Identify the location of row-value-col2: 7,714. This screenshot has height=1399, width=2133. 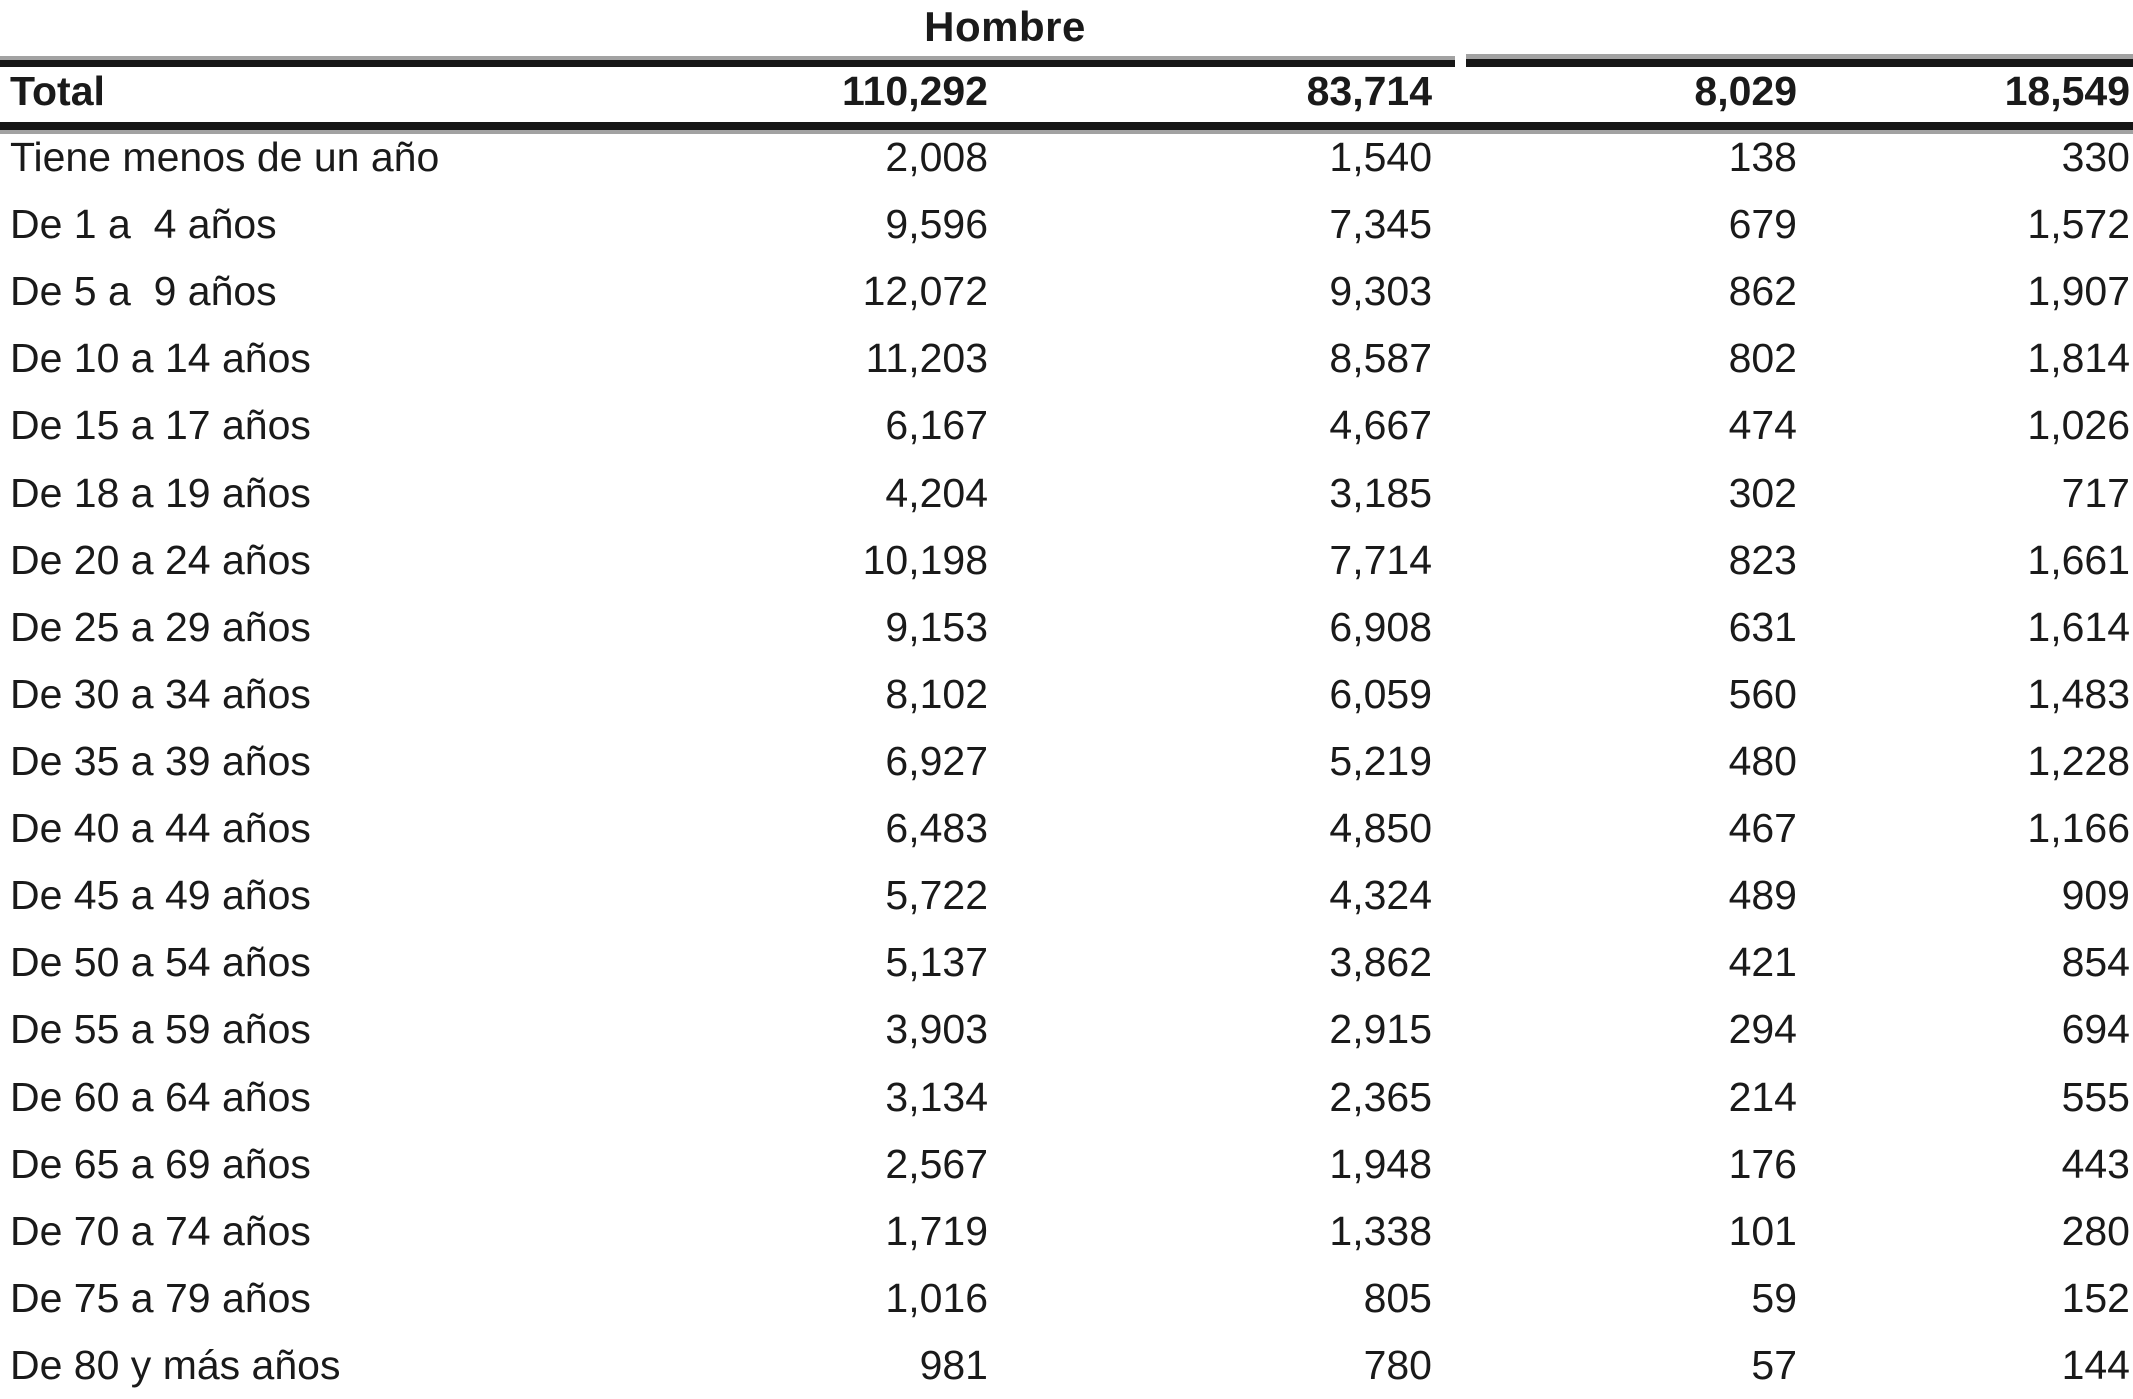
(1380, 559).